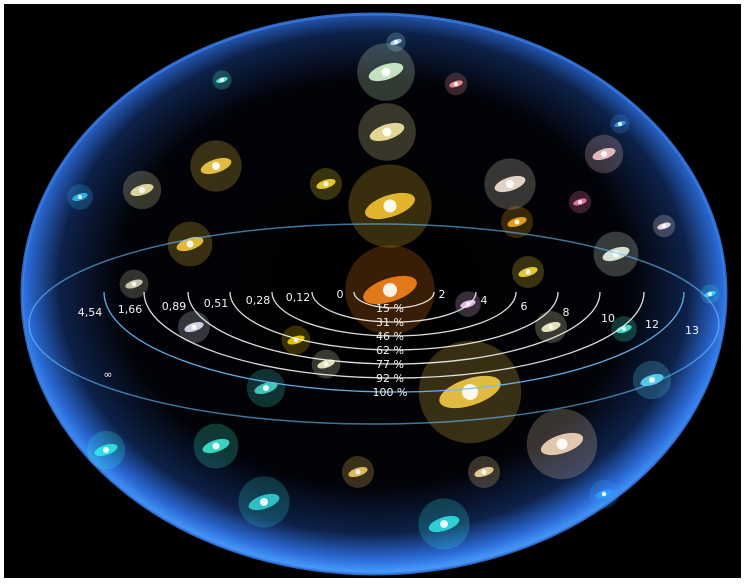 Image resolution: width=745 pixels, height=584 pixels. Describe the element at coordinates (692, 330) in the screenshot. I see `distance-label: 13` at that location.